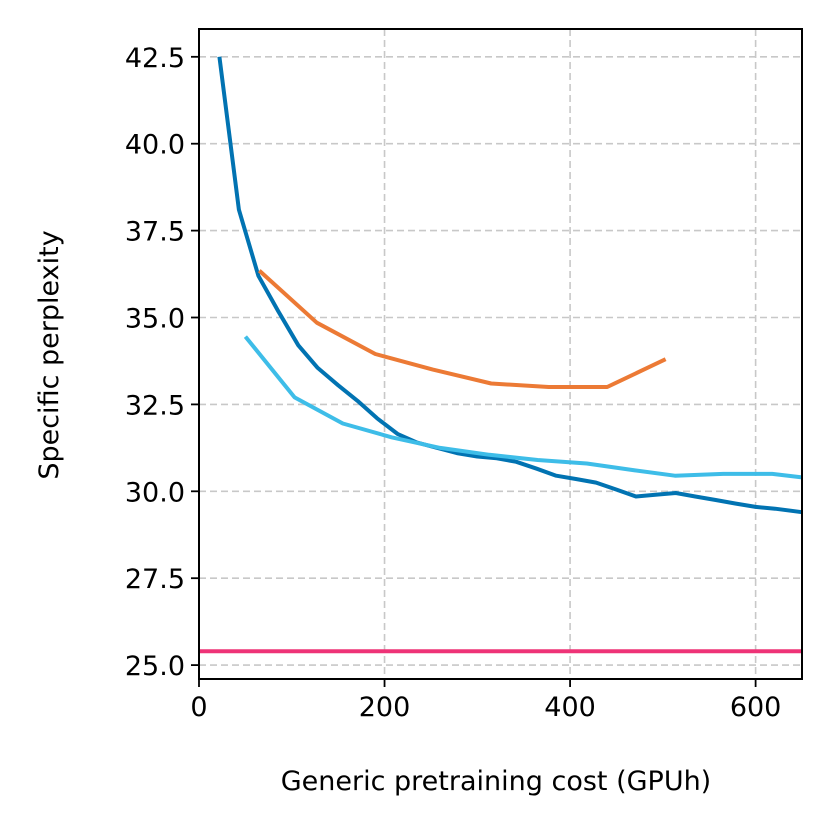 This screenshot has width=830, height=830. Describe the element at coordinates (155, 319) in the screenshot. I see `y-tick-label: 35.0` at that location.